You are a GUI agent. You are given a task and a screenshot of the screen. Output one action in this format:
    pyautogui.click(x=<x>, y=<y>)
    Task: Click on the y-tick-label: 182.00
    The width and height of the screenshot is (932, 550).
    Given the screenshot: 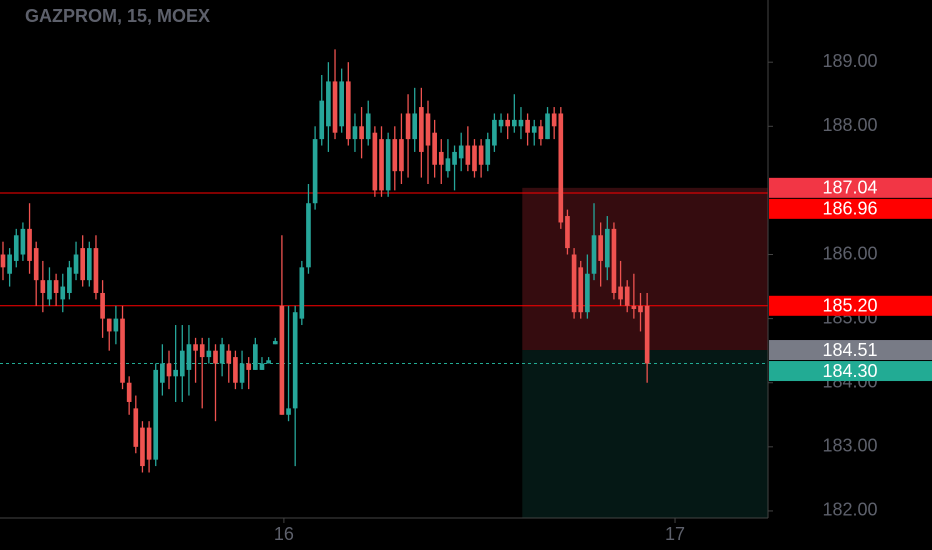 What is the action you would take?
    pyautogui.click(x=849, y=510)
    